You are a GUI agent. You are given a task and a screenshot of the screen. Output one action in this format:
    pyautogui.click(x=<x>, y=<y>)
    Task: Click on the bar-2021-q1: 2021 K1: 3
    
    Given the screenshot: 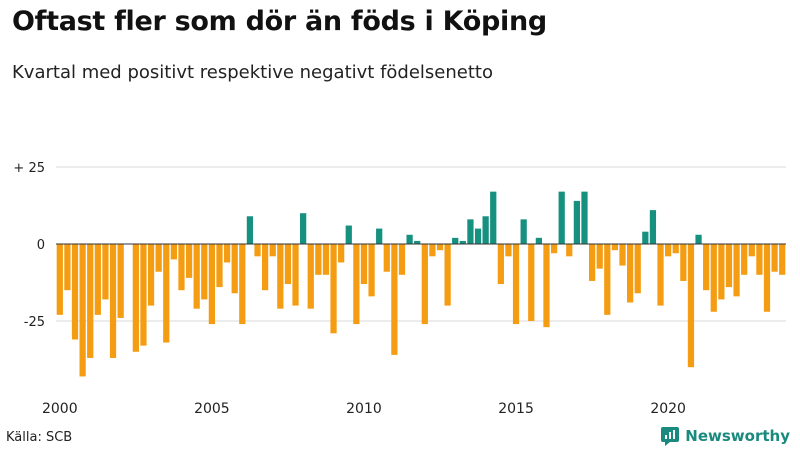 What is the action you would take?
    pyautogui.click(x=698, y=239)
    